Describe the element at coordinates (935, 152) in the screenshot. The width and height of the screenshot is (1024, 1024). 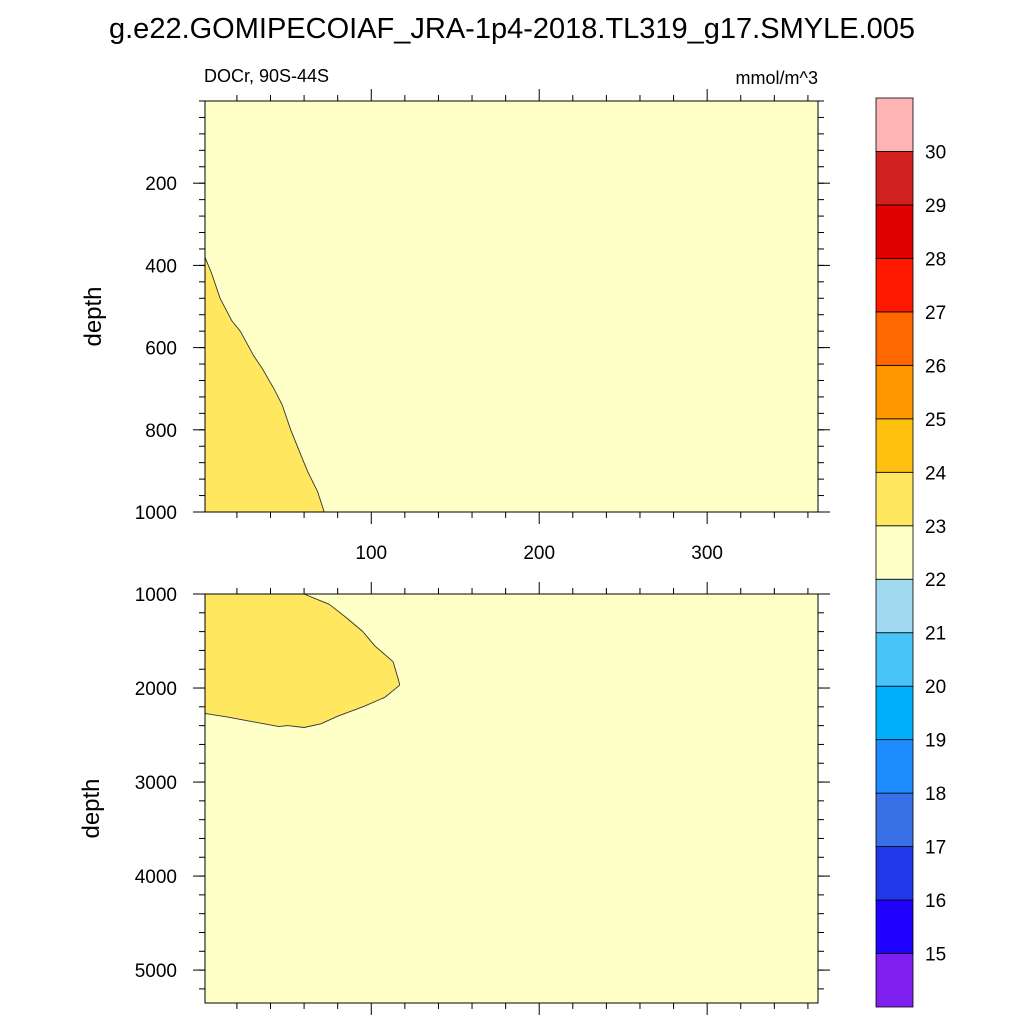
I see `colorbar-level-label: 30` at that location.